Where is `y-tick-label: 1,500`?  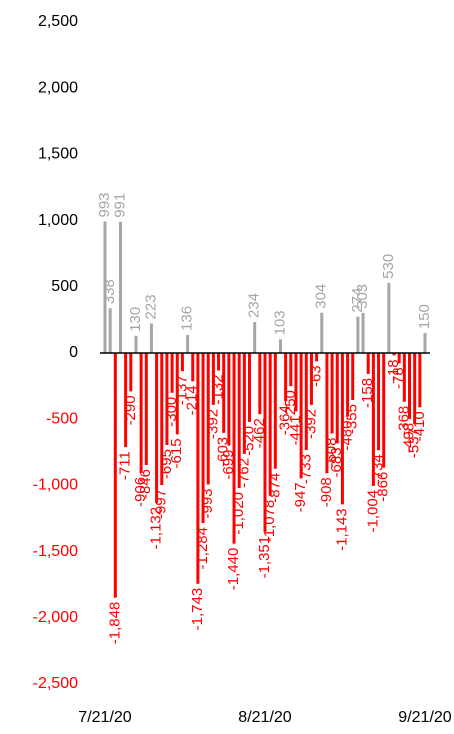 y-tick-label: 1,500 is located at coordinates (58, 154).